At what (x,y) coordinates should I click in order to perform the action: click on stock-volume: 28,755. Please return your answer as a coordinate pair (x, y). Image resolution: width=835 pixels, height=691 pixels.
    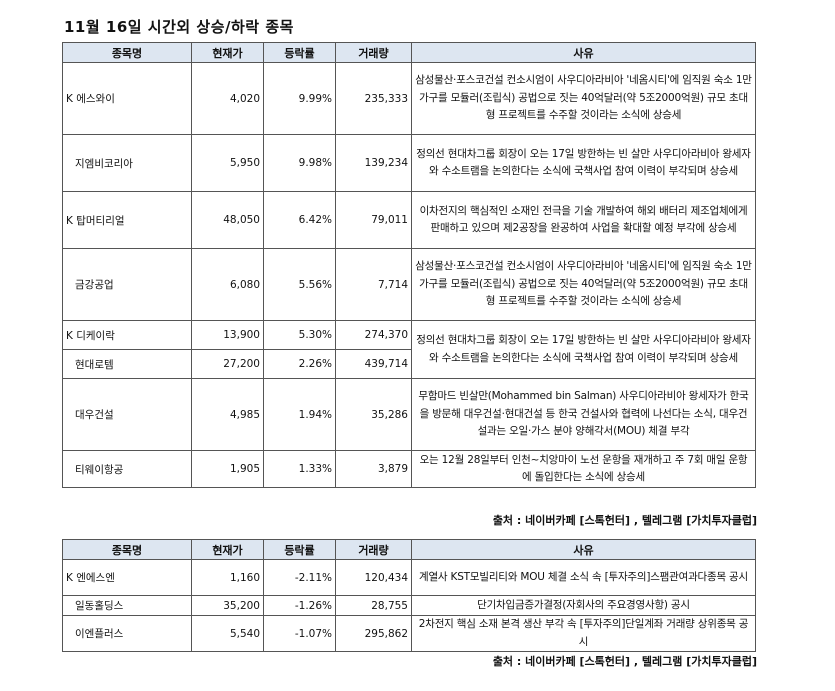
    Looking at the image, I should click on (373, 605).